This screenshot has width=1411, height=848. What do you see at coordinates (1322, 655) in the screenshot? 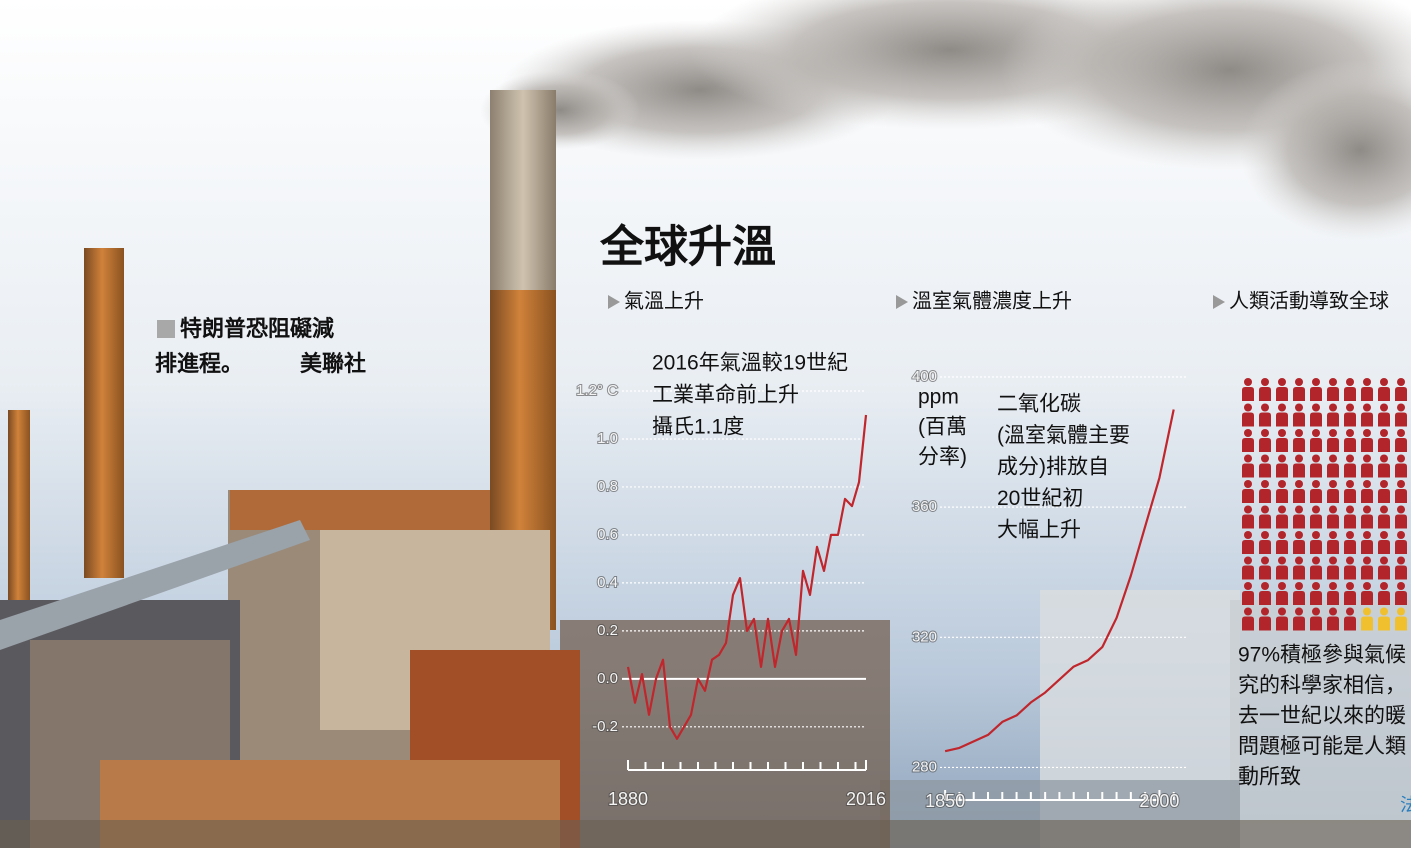
I see `caption: 97%積極參與氣候` at bounding box center [1322, 655].